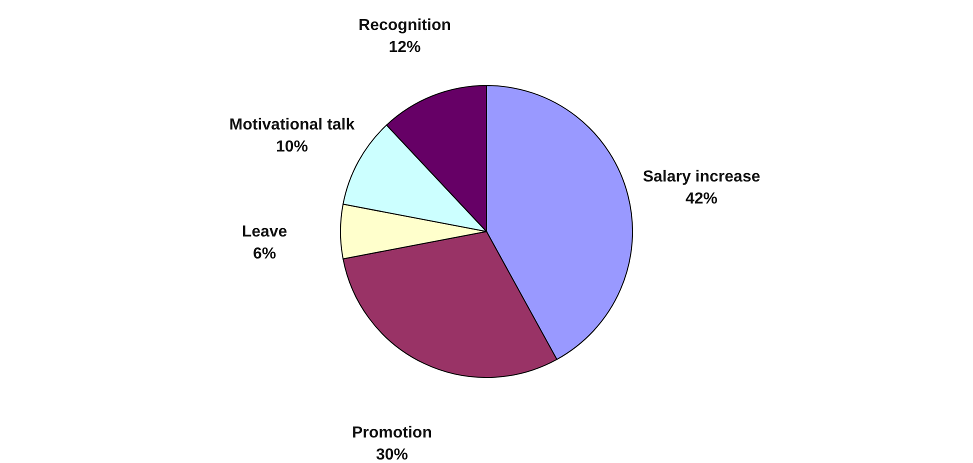 Image resolution: width=973 pixels, height=463 pixels. What do you see at coordinates (404, 47) in the screenshot?
I see `data-label: 12%` at bounding box center [404, 47].